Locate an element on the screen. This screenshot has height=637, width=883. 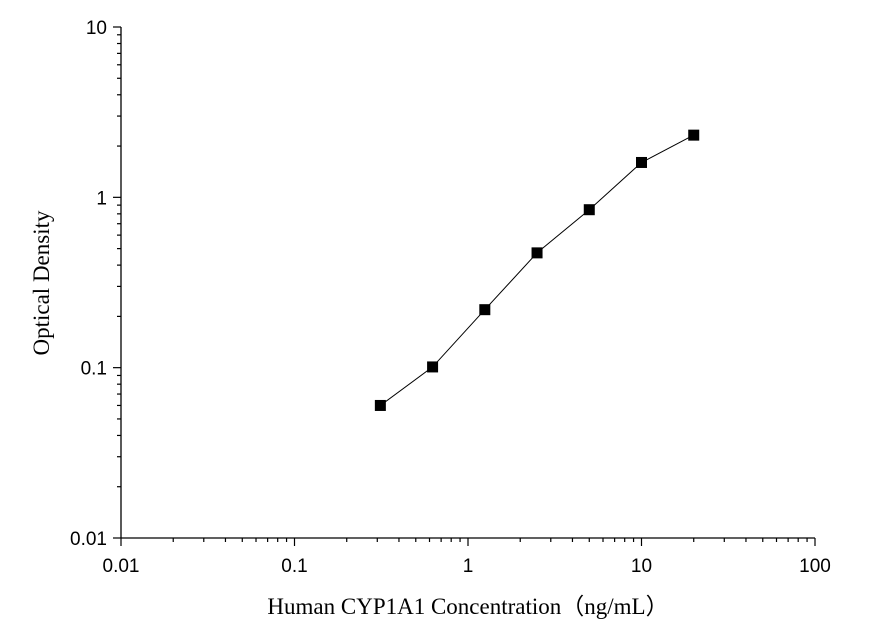
y-axis-title: Optical Density is located at coordinates (41, 282).